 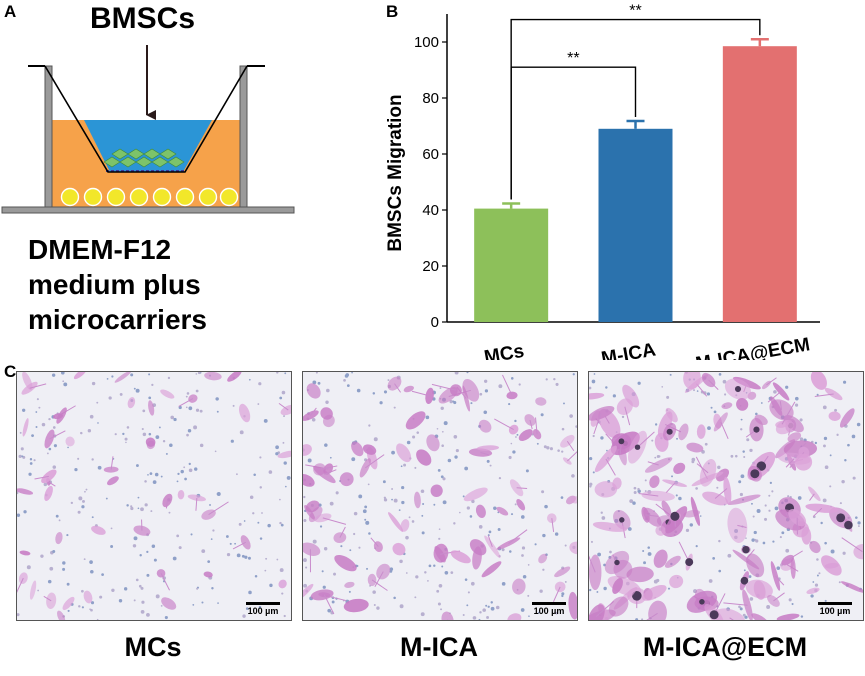 What do you see at coordinates (100, 249) in the screenshot?
I see `medium-line-1: DMEM-F12` at bounding box center [100, 249].